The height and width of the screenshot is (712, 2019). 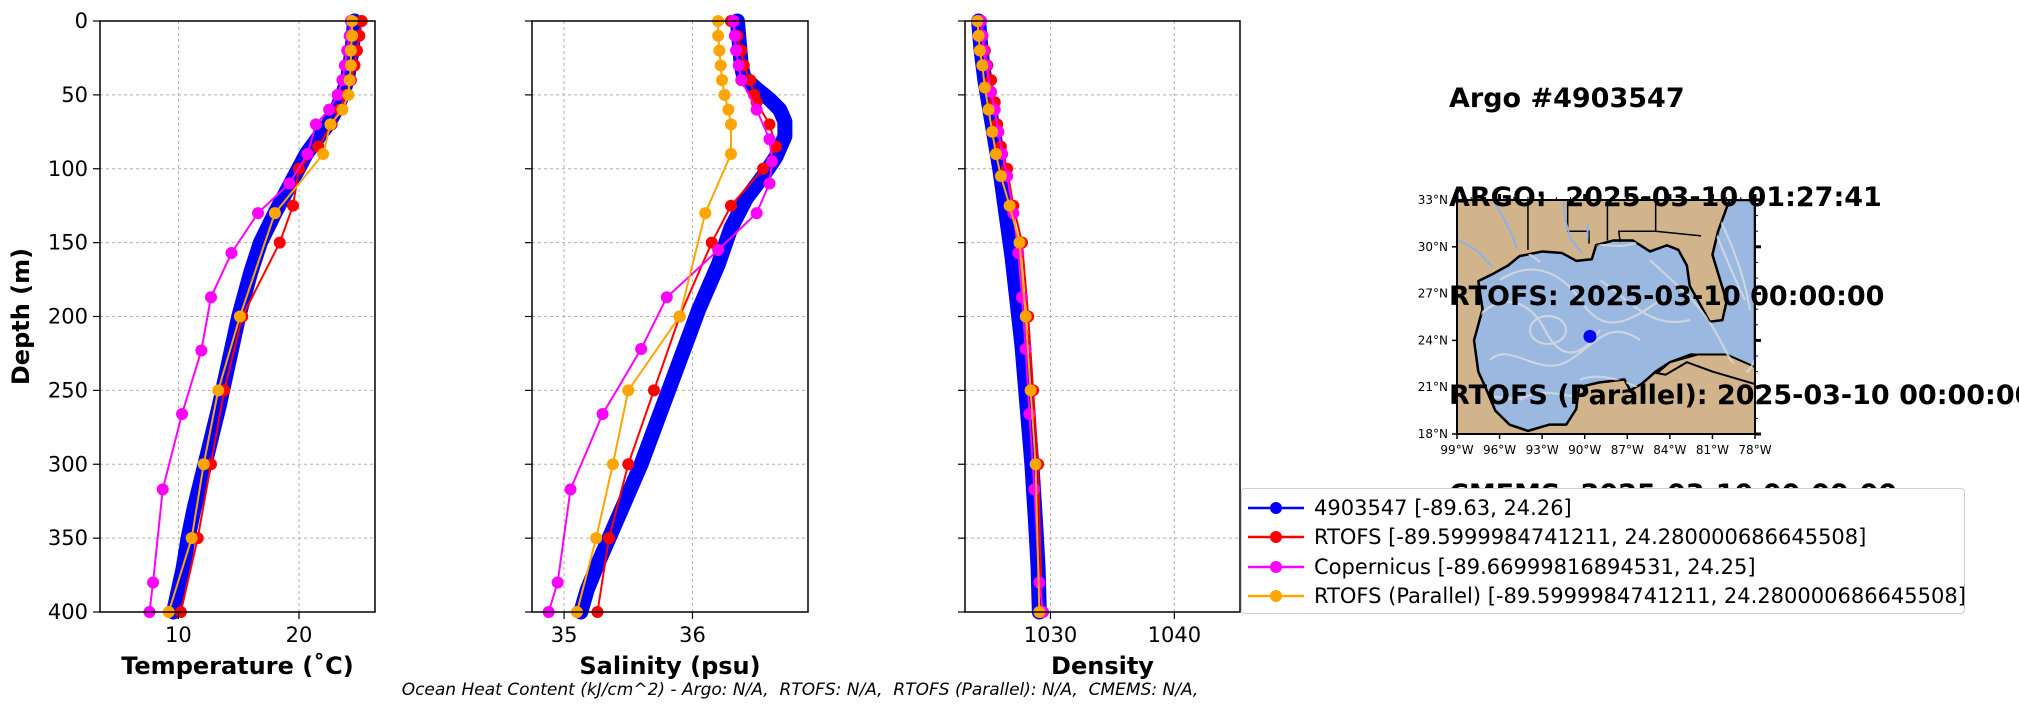 What do you see at coordinates (1174, 635) in the screenshot?
I see `density-xtick-label: 1040` at bounding box center [1174, 635].